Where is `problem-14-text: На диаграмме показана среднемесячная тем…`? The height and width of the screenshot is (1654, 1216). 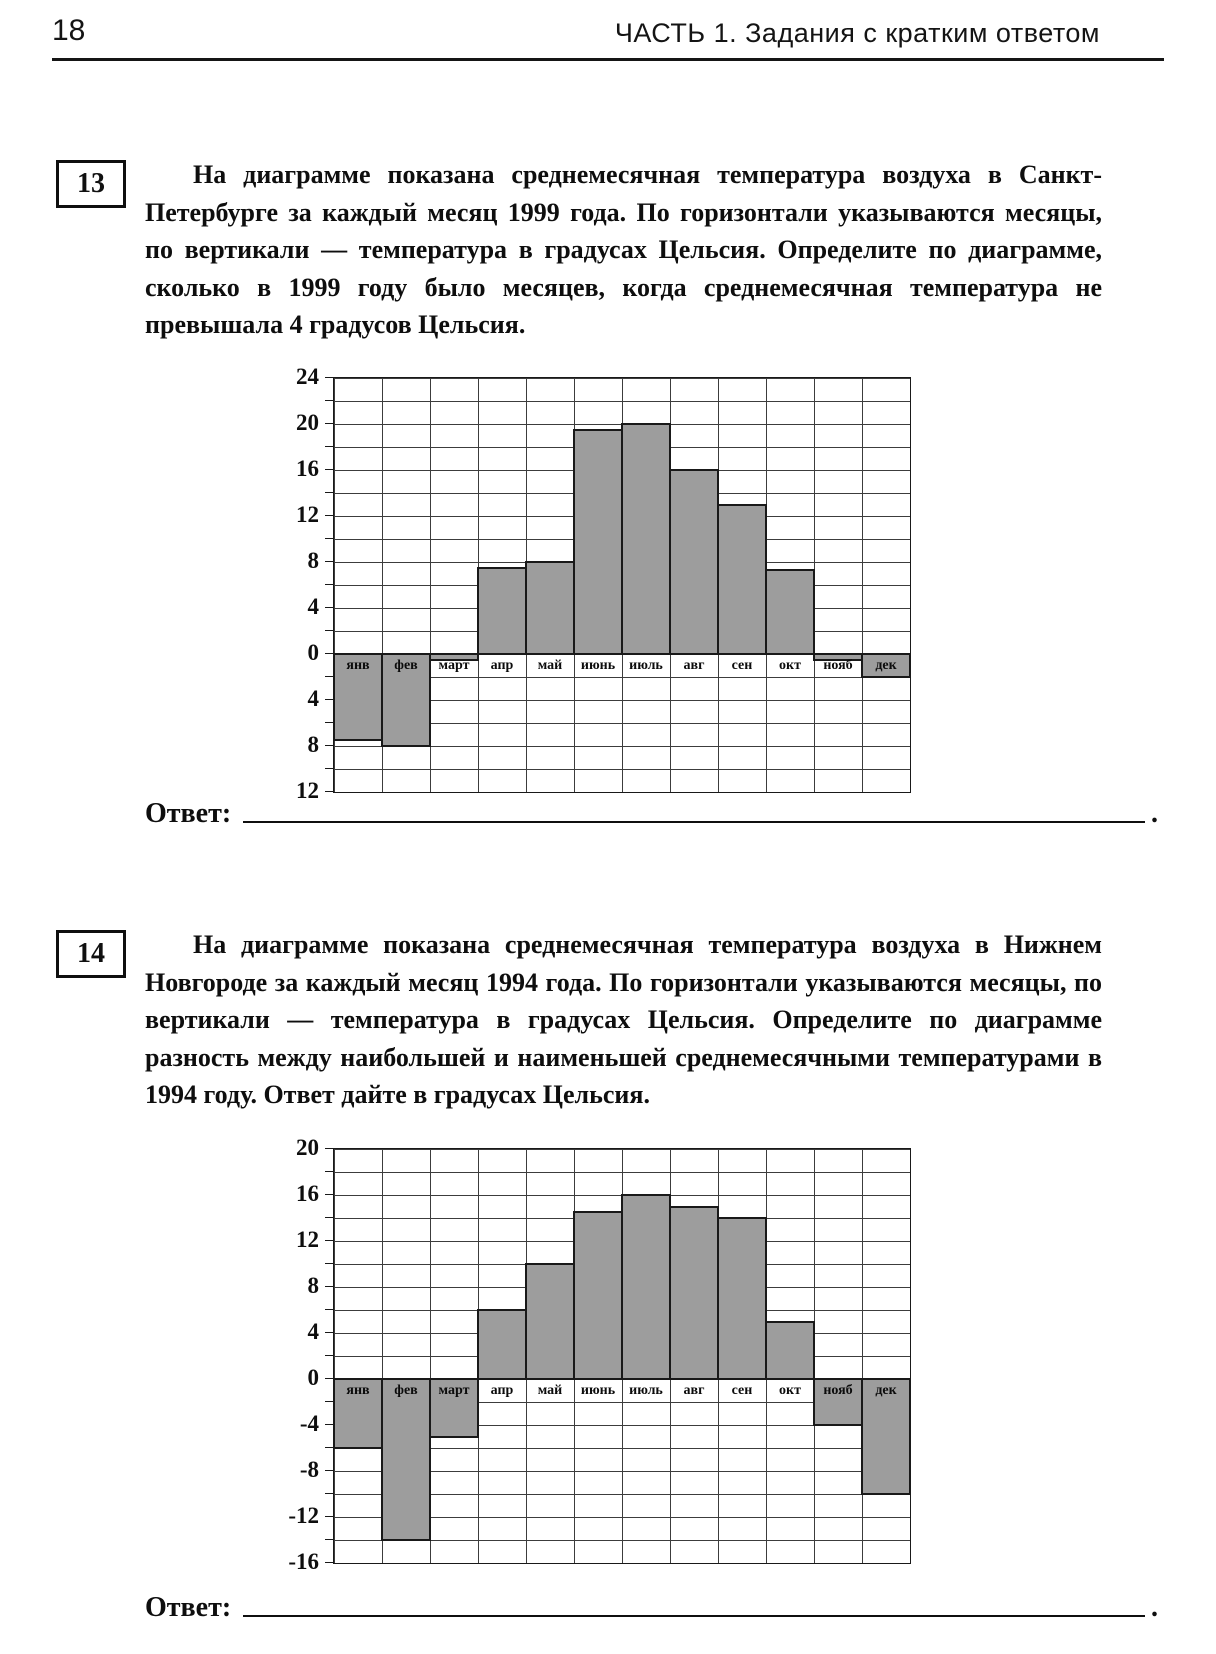
problem-14-text: На диаграмме показана среднемесячная тем… is located at coordinates (623, 1019).